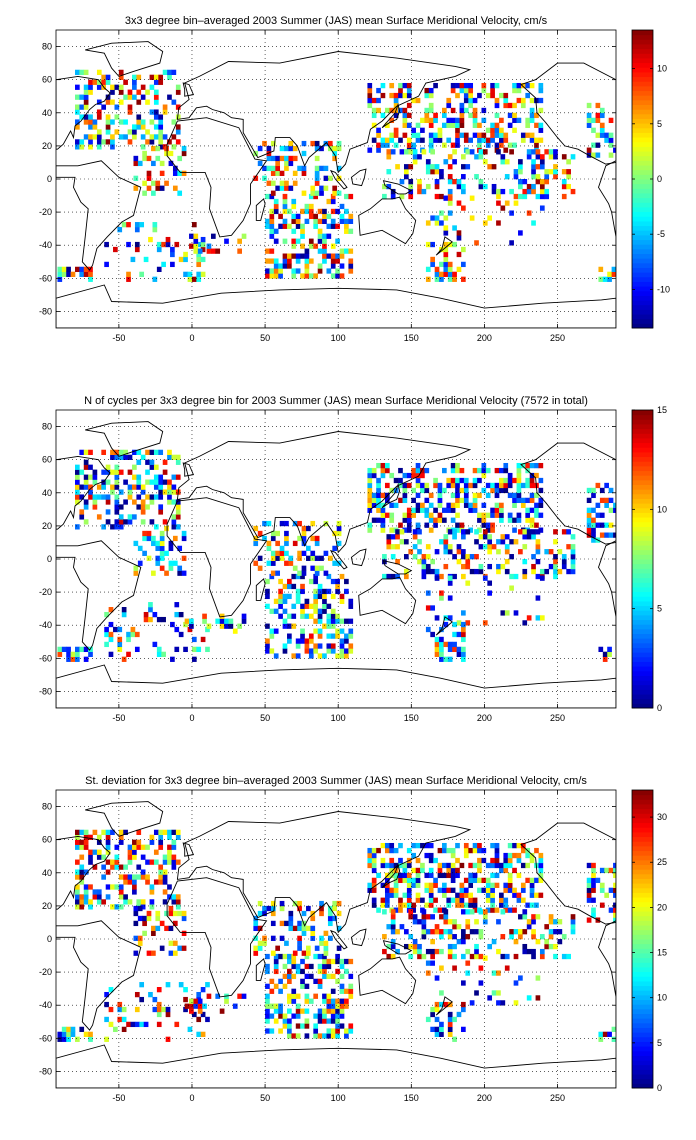 The height and width of the screenshot is (1140, 696). I want to click on y-tick-label: -40, so click(45, 245).